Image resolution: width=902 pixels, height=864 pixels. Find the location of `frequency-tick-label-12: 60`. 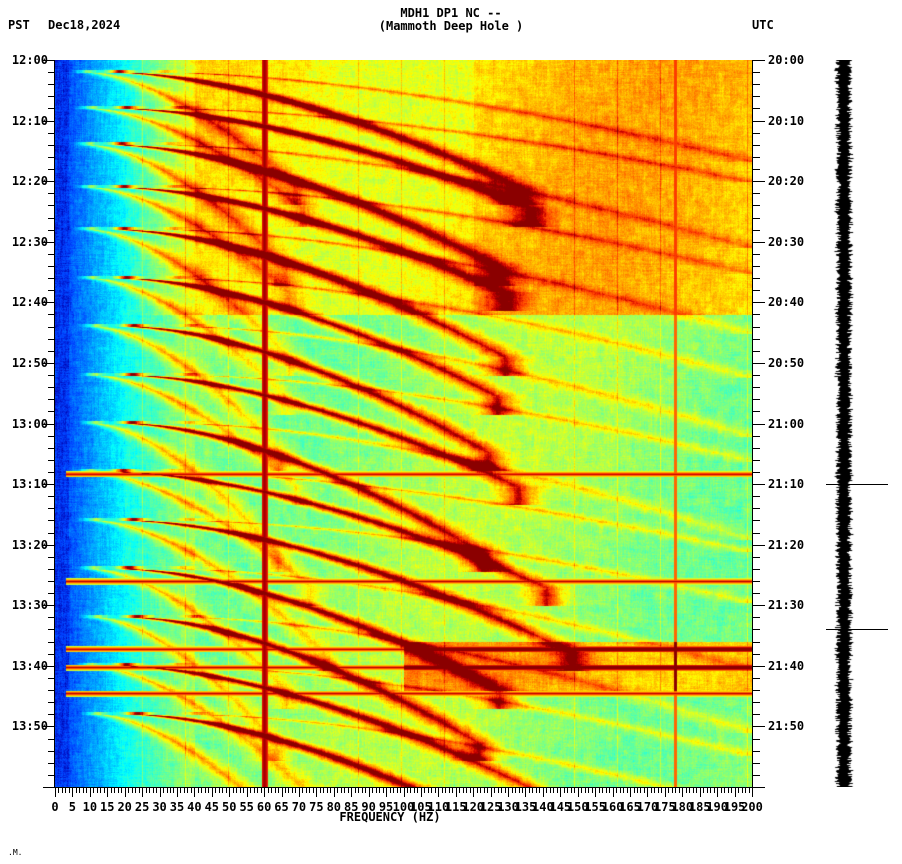

frequency-tick-label-12: 60 is located at coordinates (264, 807).